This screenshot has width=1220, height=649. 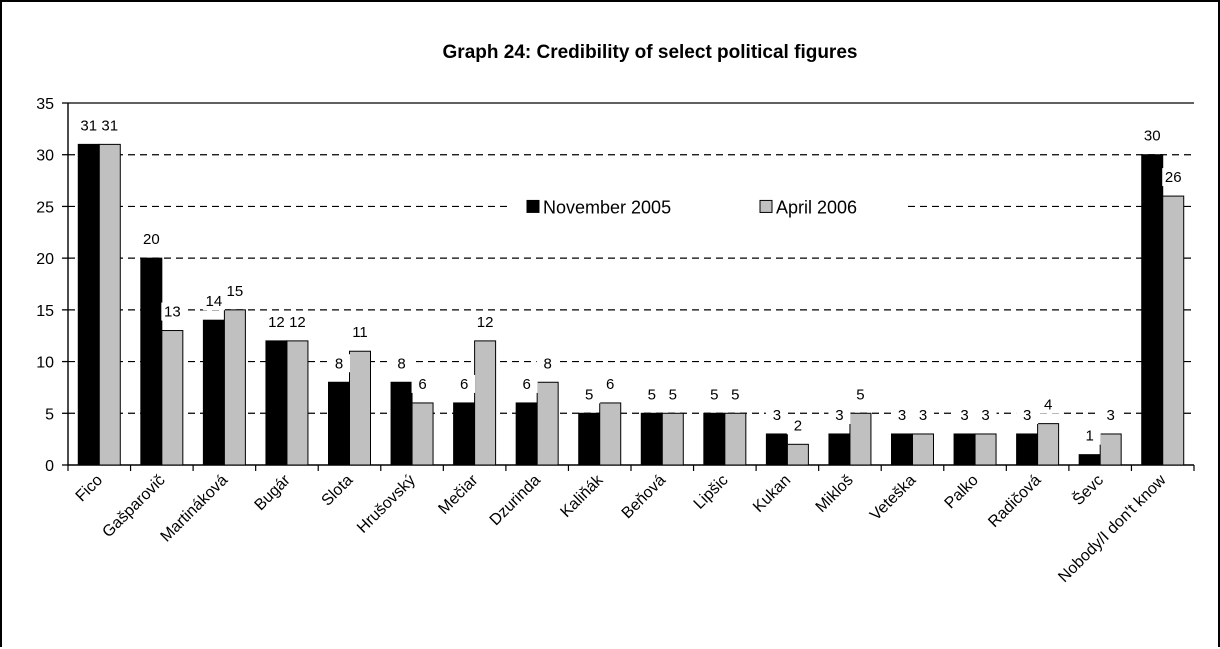 What do you see at coordinates (1152, 136) in the screenshot?
I see `data-label: 30` at bounding box center [1152, 136].